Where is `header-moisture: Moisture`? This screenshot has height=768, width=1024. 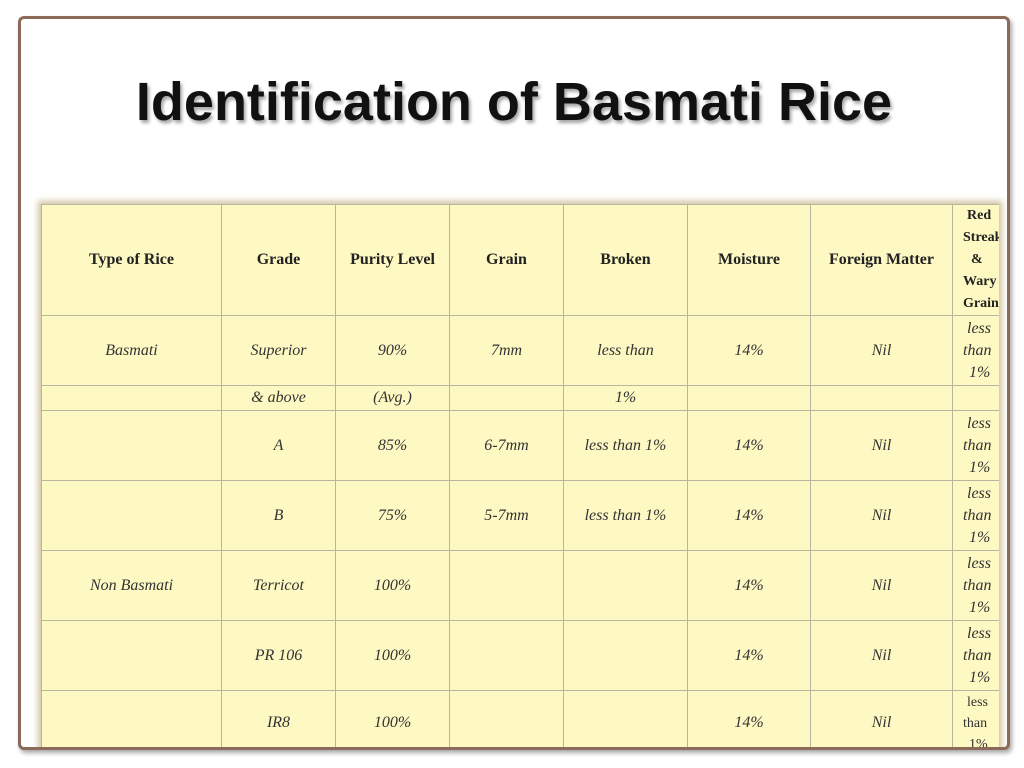
header-moisture: Moisture is located at coordinates (749, 260).